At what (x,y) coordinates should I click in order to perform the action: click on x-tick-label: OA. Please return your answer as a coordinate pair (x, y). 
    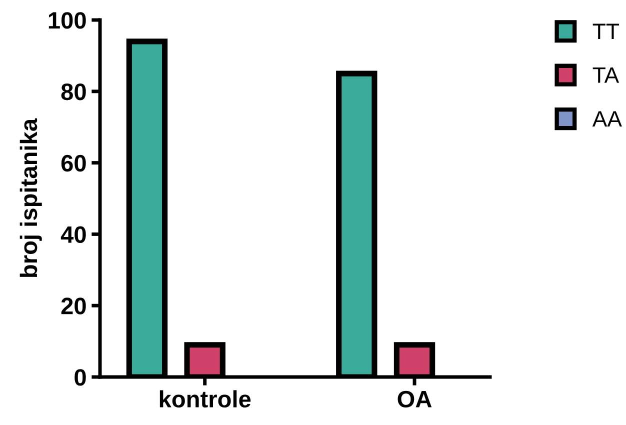
    Looking at the image, I should click on (415, 399).